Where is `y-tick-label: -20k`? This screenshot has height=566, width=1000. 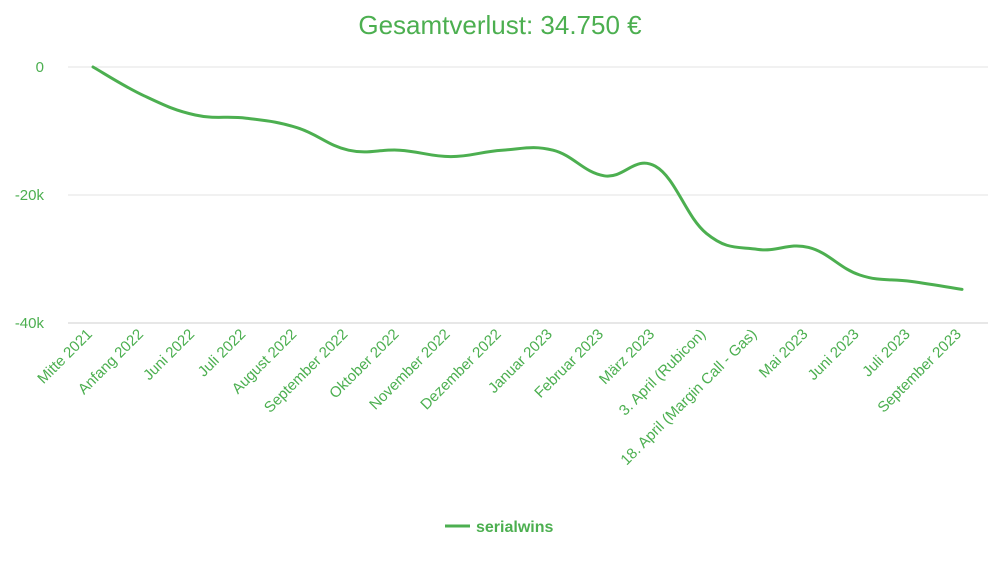 y-tick-label: -20k is located at coordinates (30, 195).